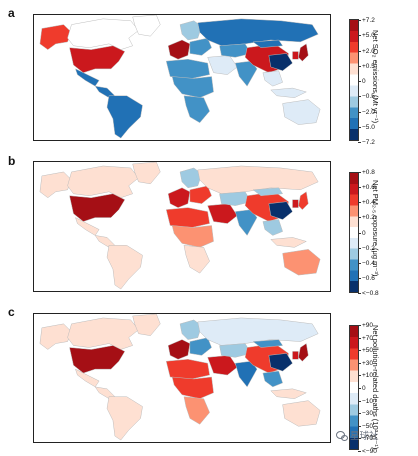 The image size is (418, 456). What do you see at coordinates (342, 435) in the screenshot?
I see `chat-bubble-icon` at bounding box center [342, 435].